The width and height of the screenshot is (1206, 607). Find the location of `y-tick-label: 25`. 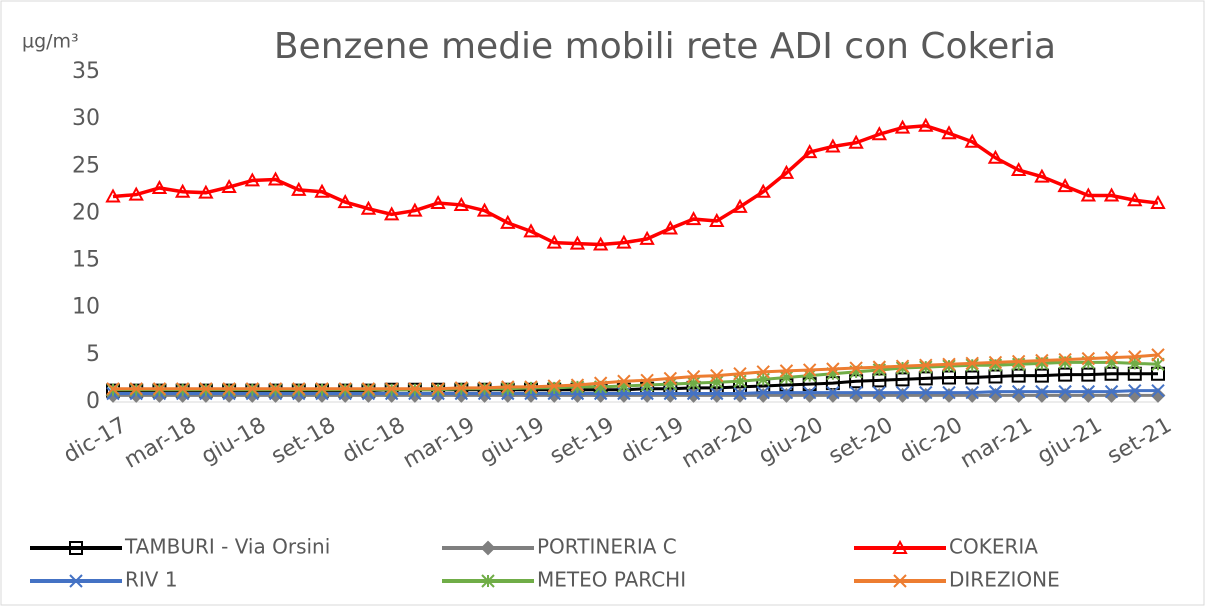

y-tick-label: 25 is located at coordinates (86, 165).